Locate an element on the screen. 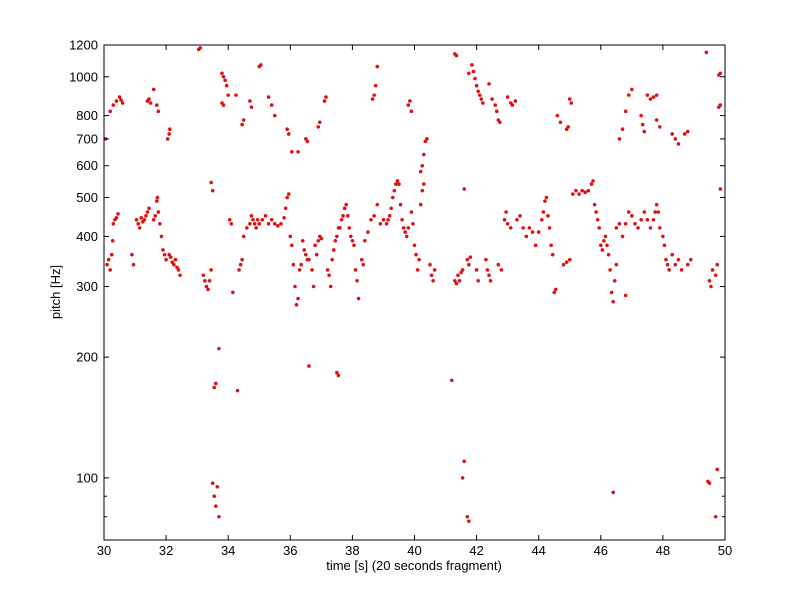  x-tick-label: 50 is located at coordinates (725, 550).